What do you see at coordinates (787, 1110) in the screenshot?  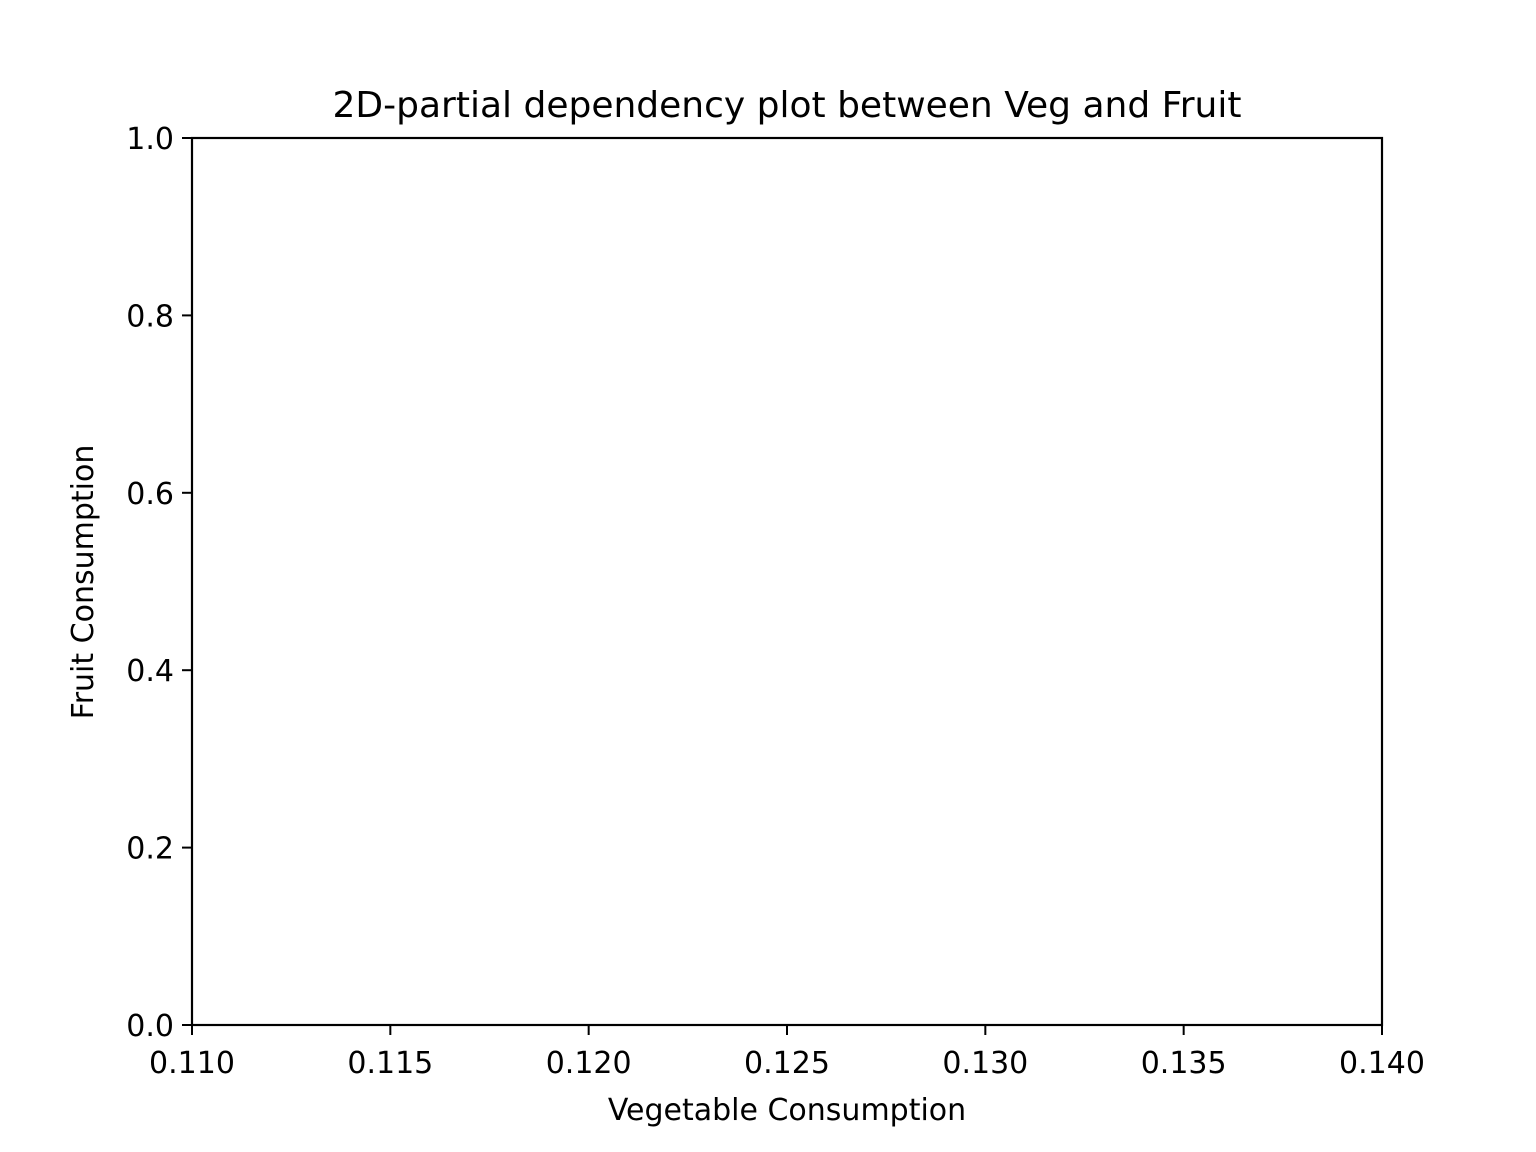 I see `x-axis-label: Vegetable Consumption` at bounding box center [787, 1110].